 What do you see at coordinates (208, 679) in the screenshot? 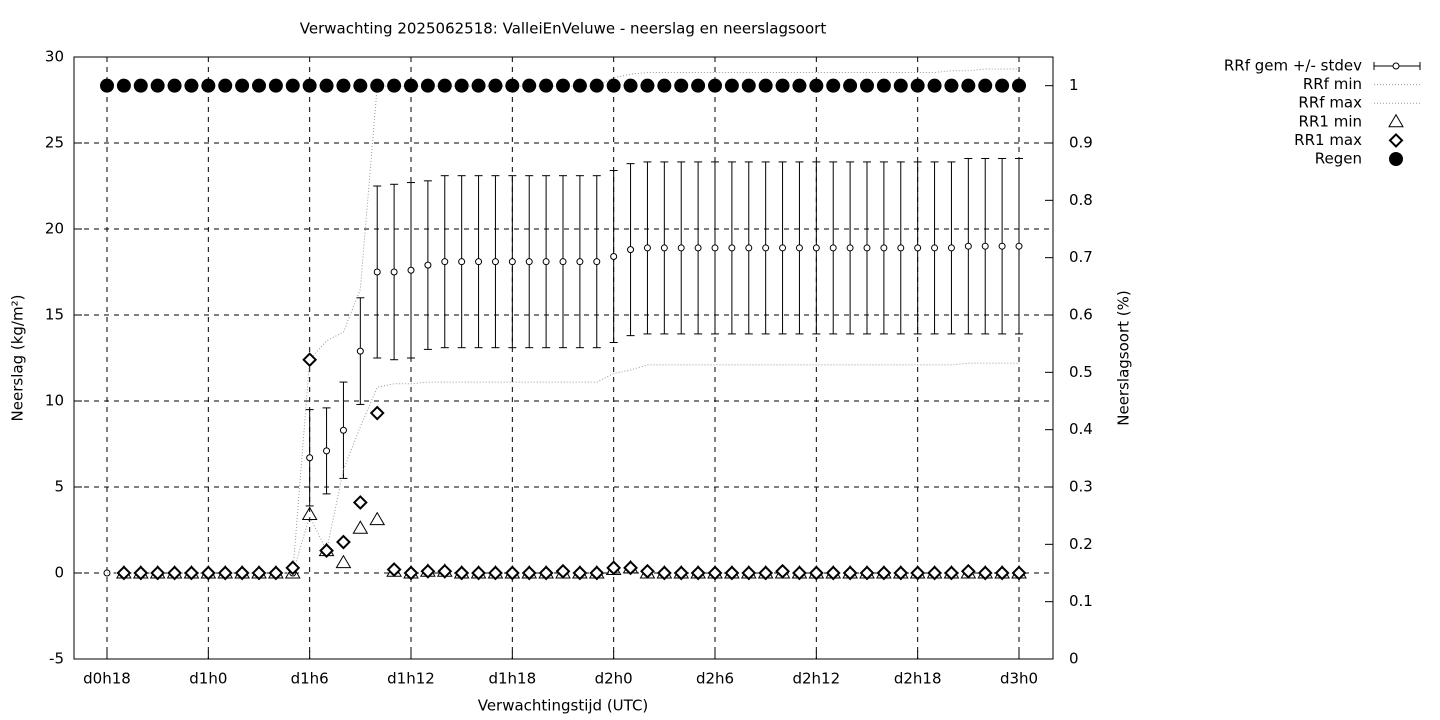
I see `x-tick-label: d1h0` at bounding box center [208, 679].